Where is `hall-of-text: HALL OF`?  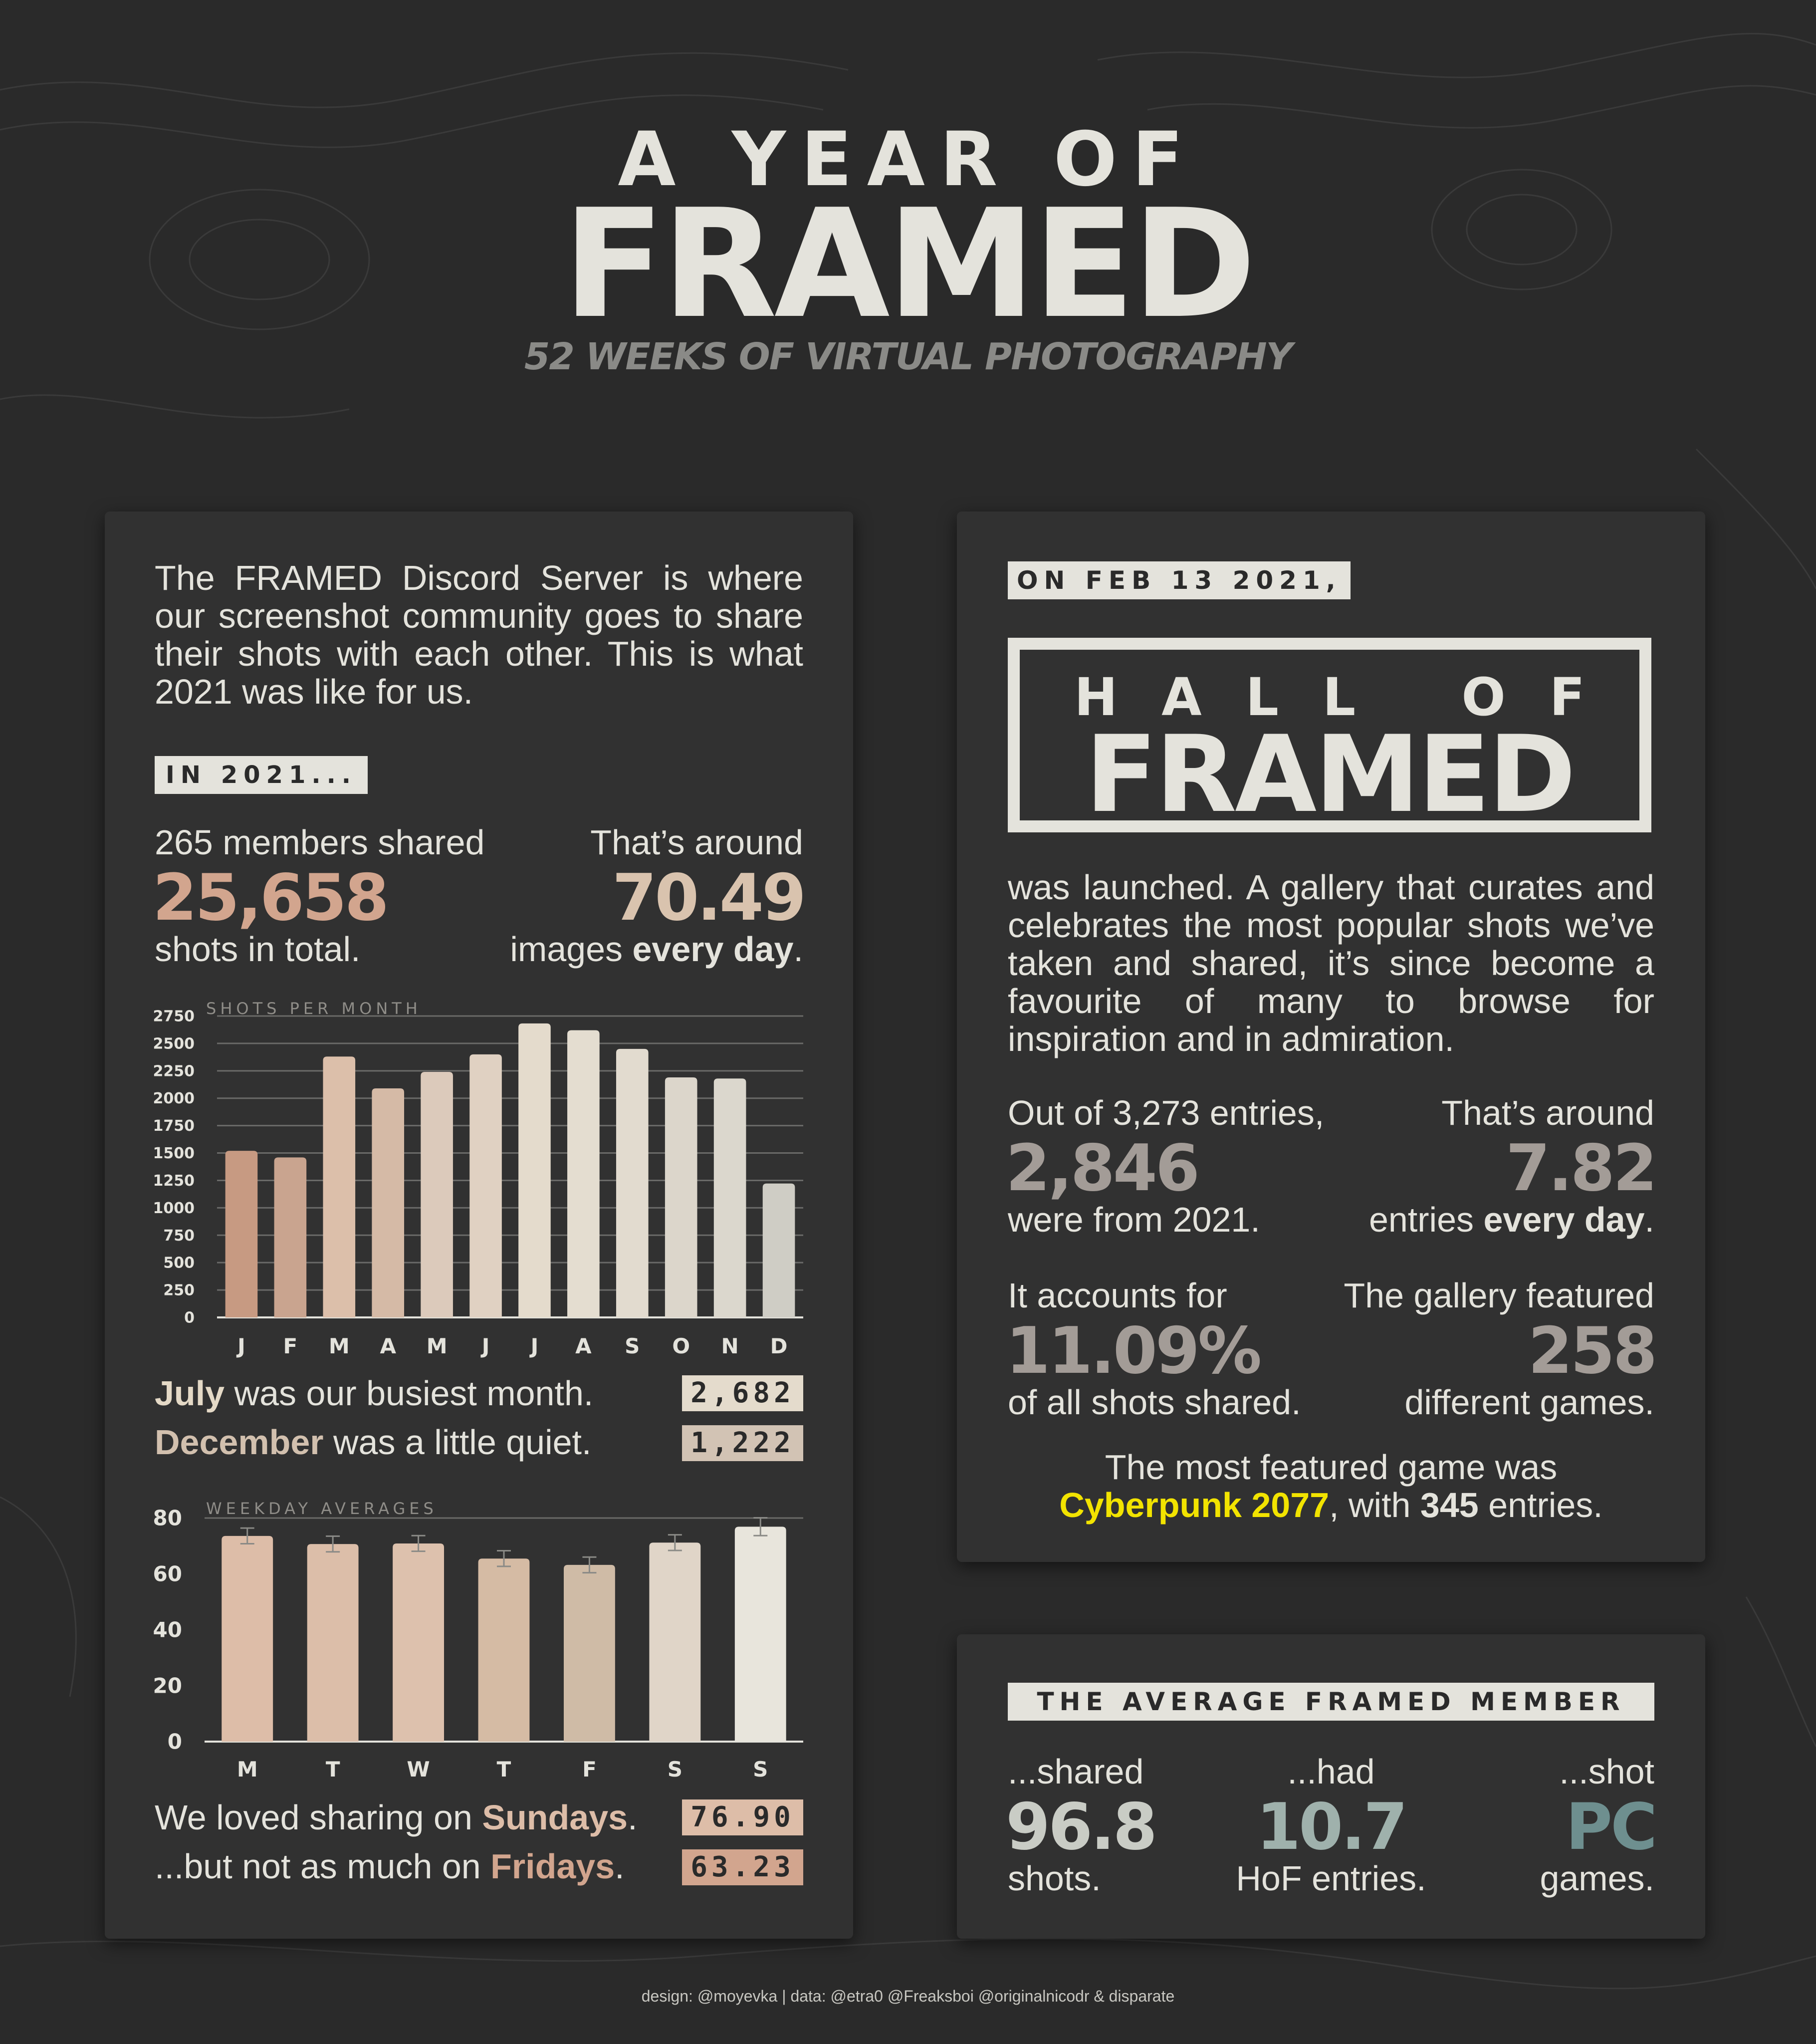
hall-of-text: HALL OF is located at coordinates (1351, 697).